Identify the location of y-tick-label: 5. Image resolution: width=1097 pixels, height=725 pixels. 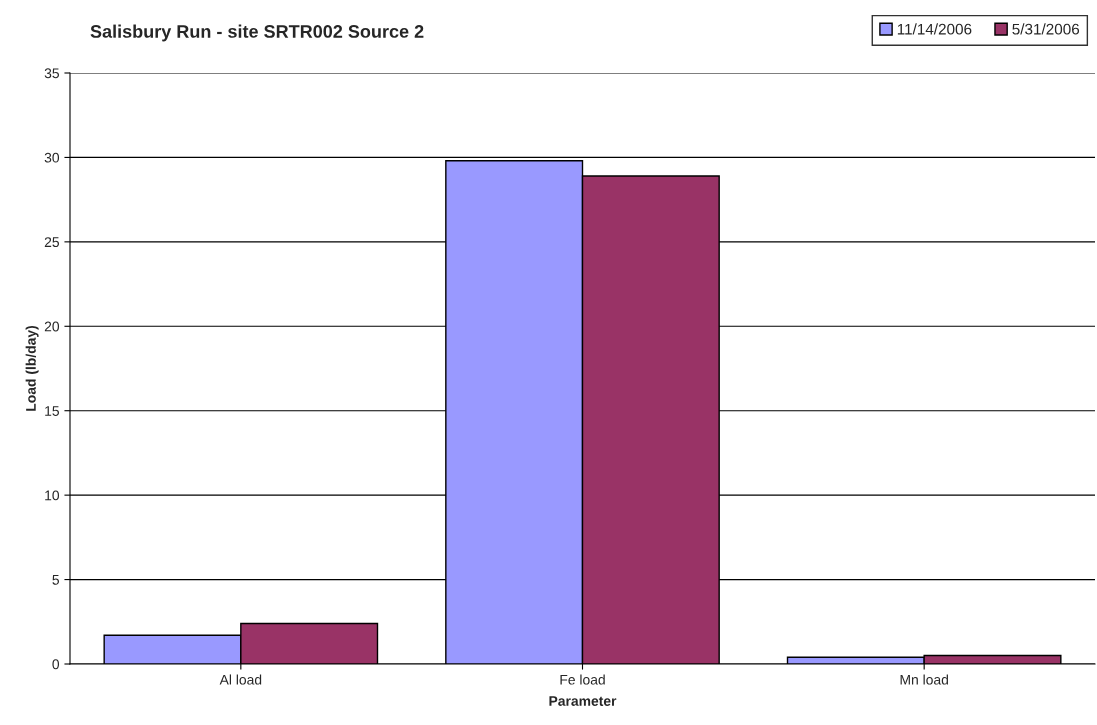
(55, 580).